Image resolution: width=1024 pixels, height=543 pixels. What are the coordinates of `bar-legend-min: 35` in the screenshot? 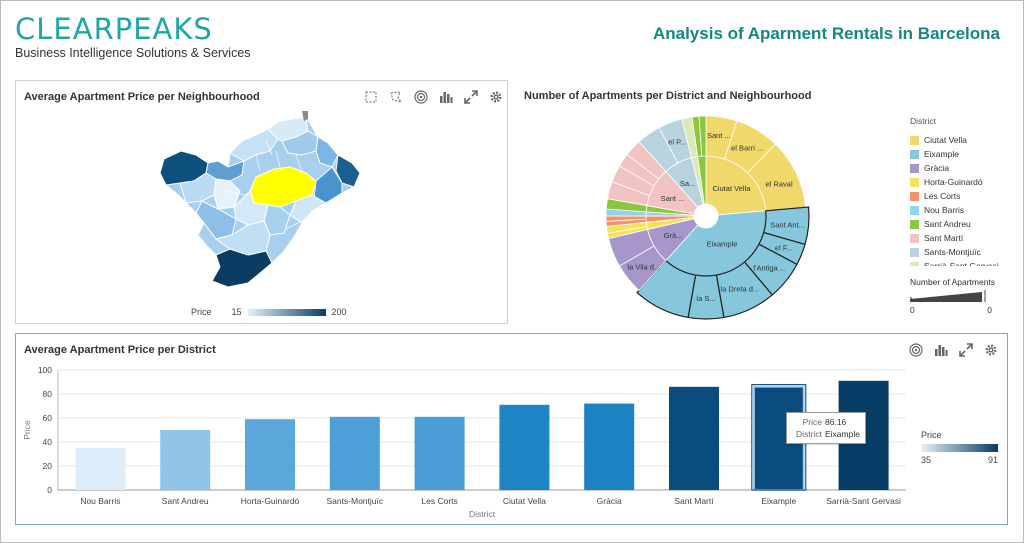 It's located at (926, 460).